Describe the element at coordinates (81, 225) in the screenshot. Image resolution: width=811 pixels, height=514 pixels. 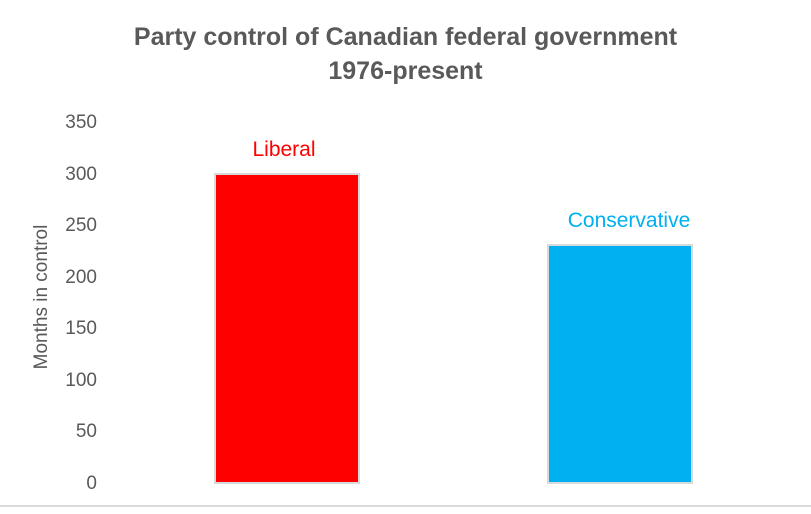
I see `y-tick-label-250: 250` at that location.